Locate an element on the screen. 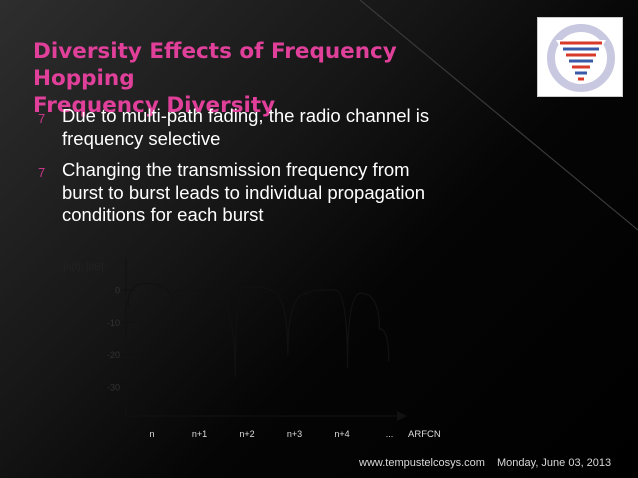 This screenshot has height=478, width=638. footer-url: www.tempustelcosys.com is located at coordinates (422, 463).